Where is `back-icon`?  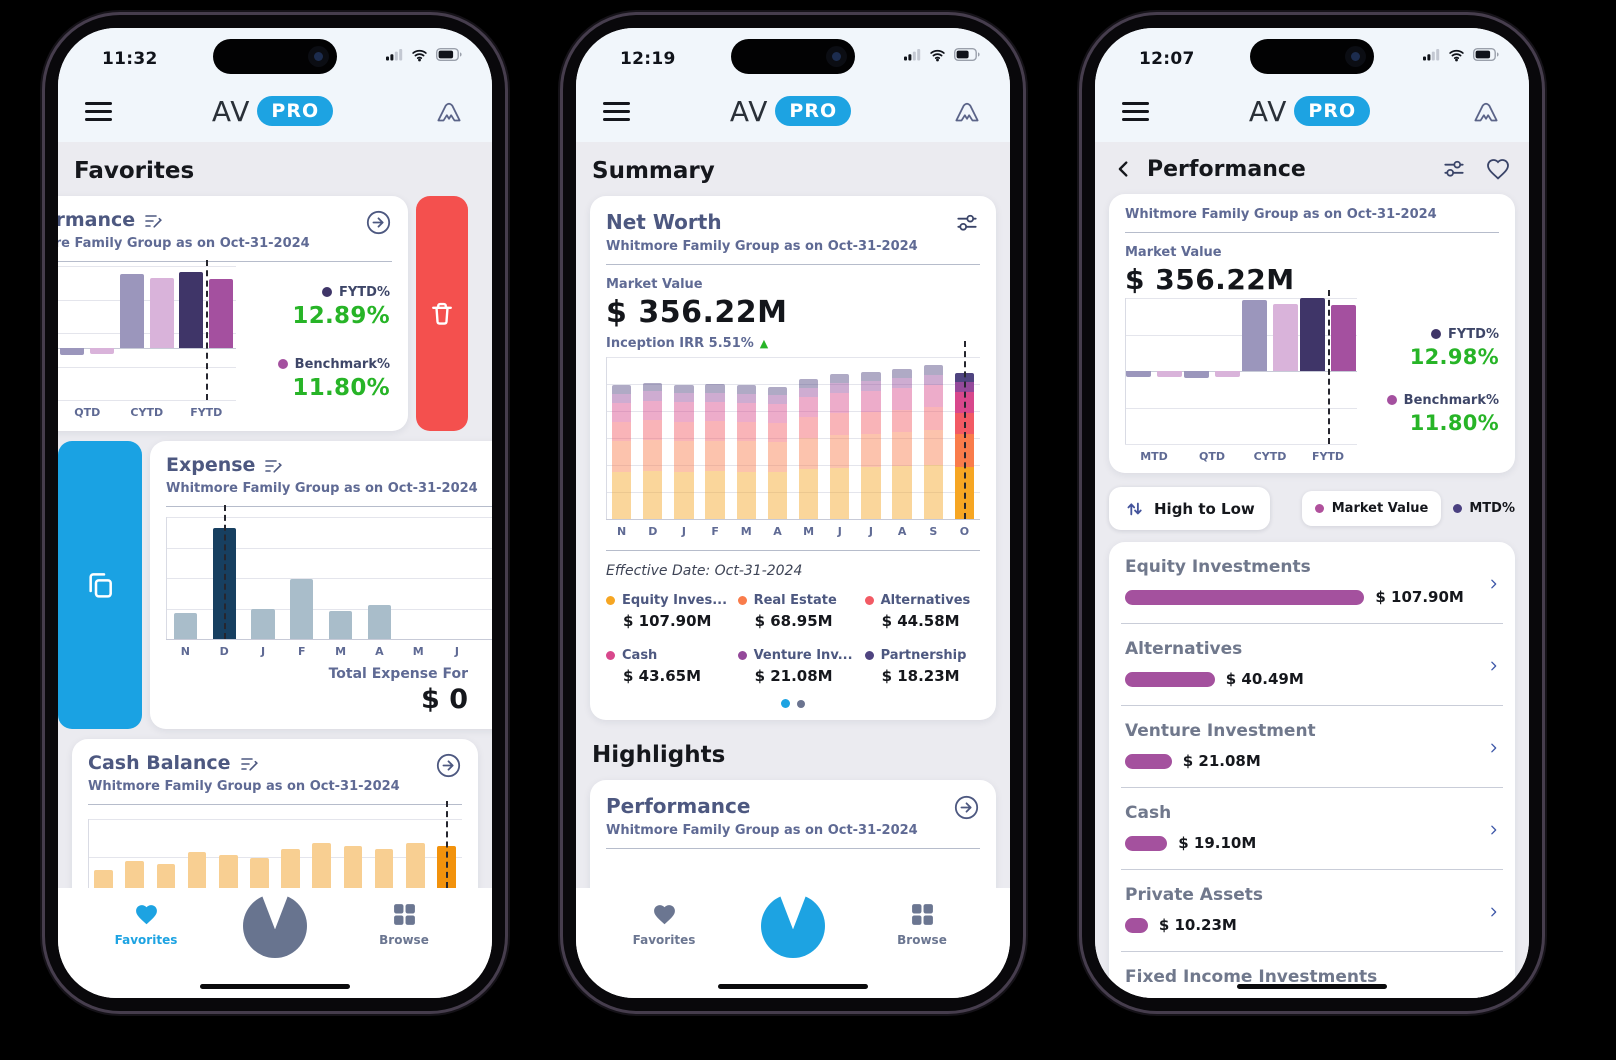
back-icon is located at coordinates (1124, 169).